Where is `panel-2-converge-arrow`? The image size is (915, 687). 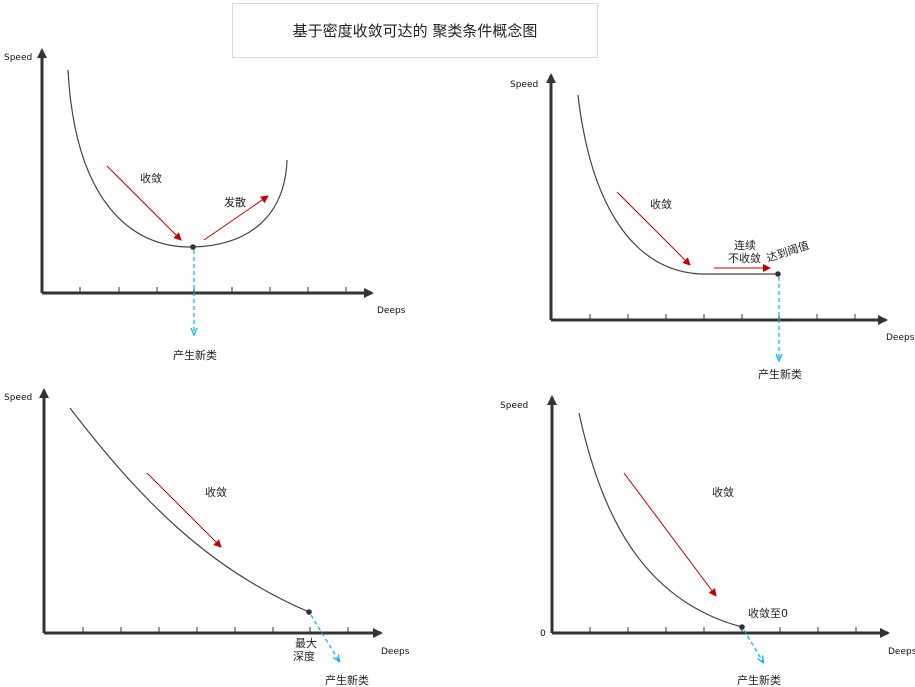 panel-2-converge-arrow is located at coordinates (653, 228).